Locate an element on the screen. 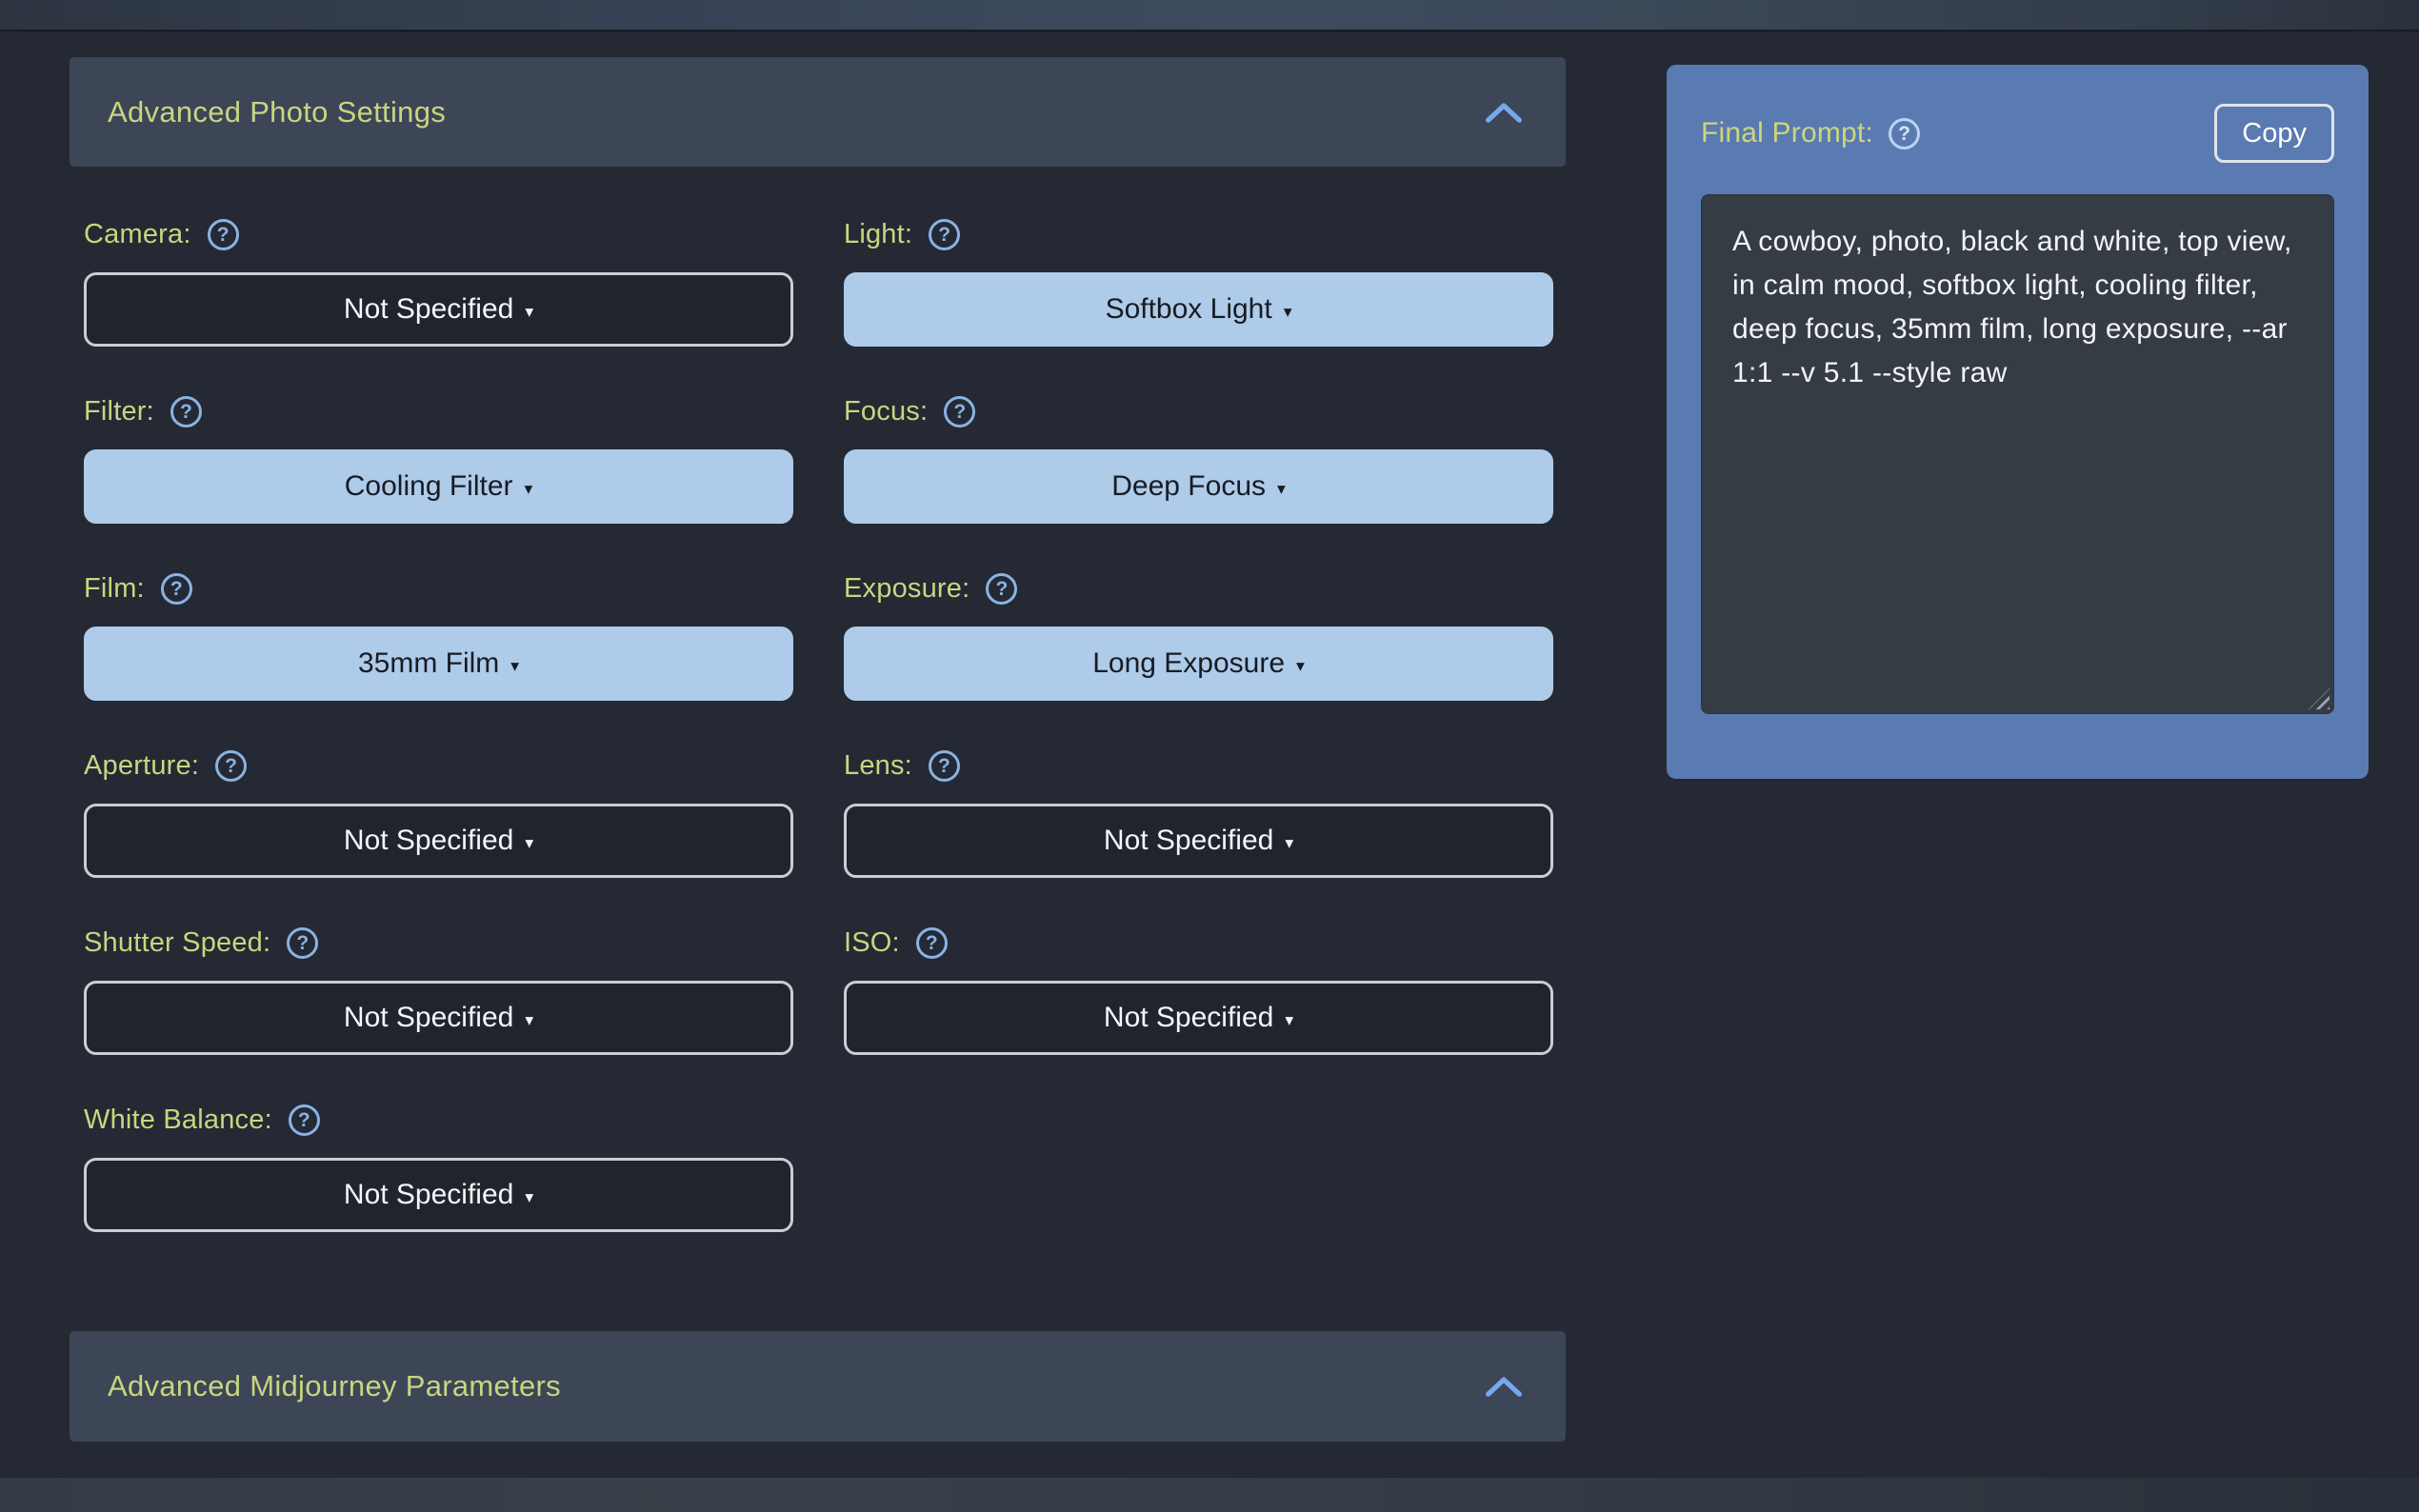  field-label-row: Light: ? is located at coordinates (1198, 234).